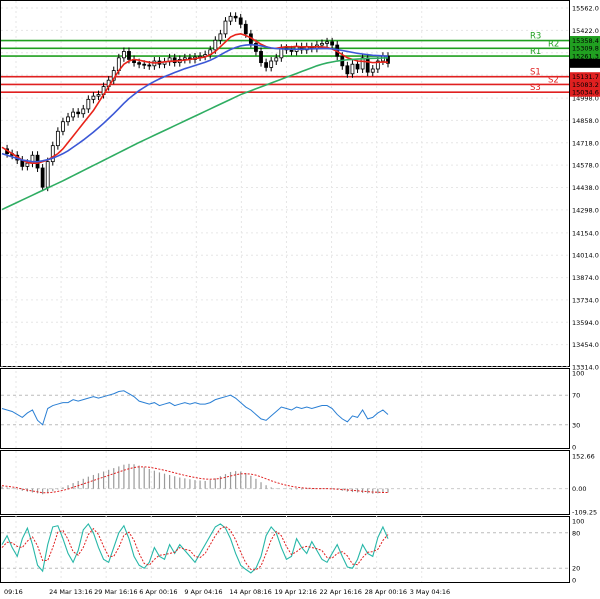 Image resolution: width=600 pixels, height=599 pixels. I want to click on price-axis-label: 14014.0, so click(585, 256).